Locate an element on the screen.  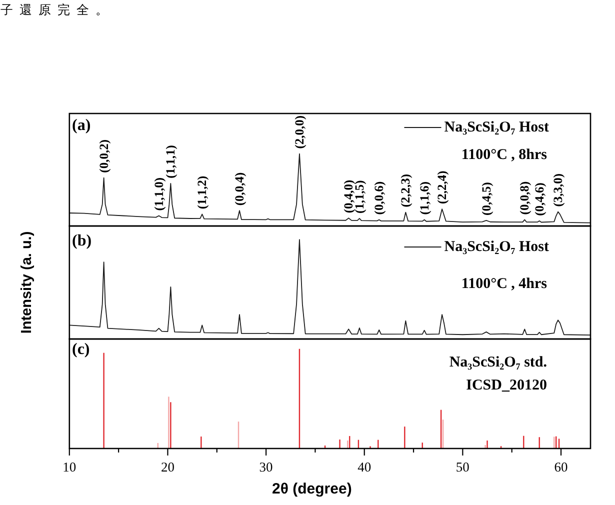
annotation: (1,1,2) is located at coordinates (202, 193).